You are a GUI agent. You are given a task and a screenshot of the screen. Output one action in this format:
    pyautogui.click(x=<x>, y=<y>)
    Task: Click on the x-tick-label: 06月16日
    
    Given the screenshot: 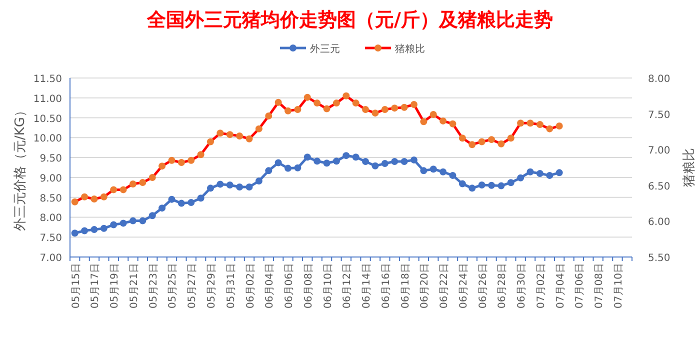 What is the action you would take?
    pyautogui.click(x=386, y=285)
    